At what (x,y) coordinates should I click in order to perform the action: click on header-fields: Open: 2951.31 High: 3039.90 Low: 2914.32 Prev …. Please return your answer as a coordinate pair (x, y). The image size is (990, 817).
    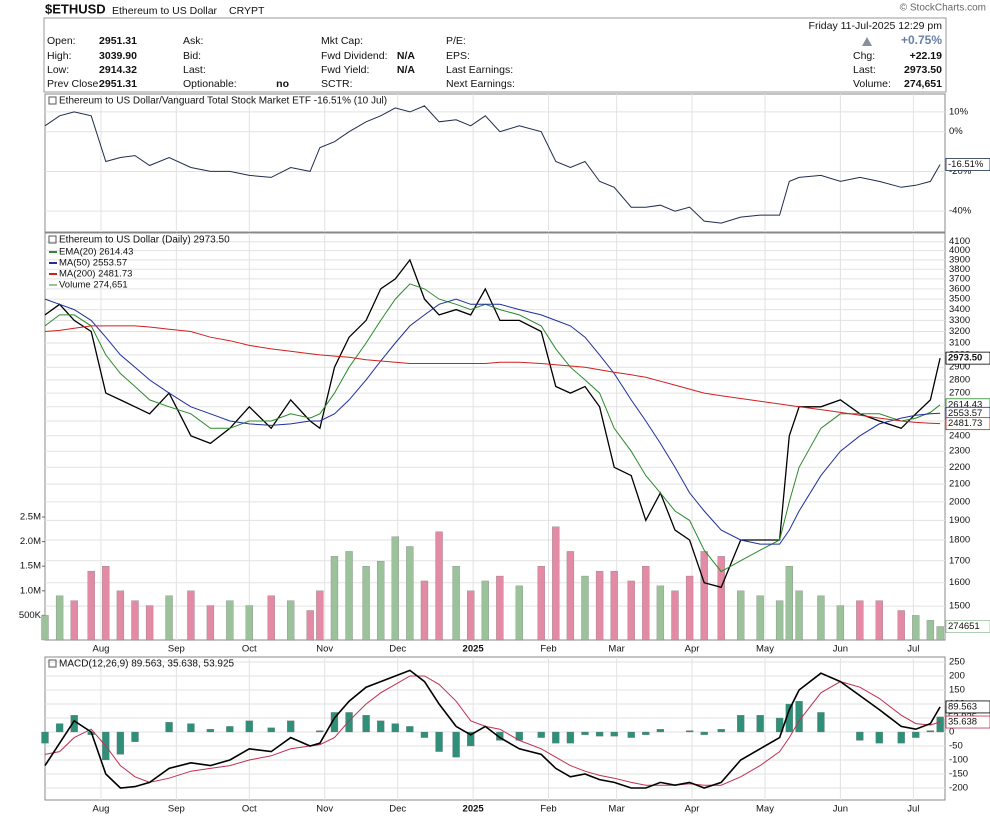
    Looking at the image, I should click on (494, 62).